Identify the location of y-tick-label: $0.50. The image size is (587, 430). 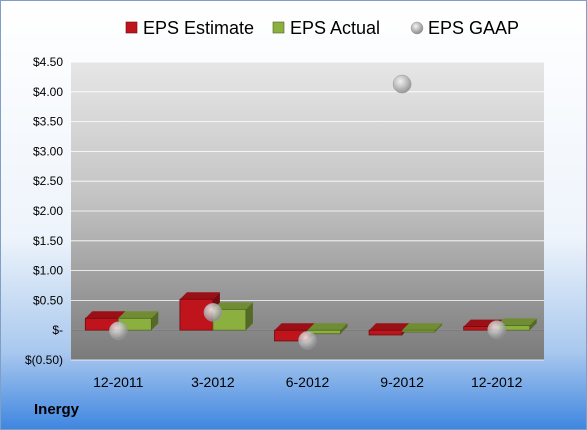
(48, 300).